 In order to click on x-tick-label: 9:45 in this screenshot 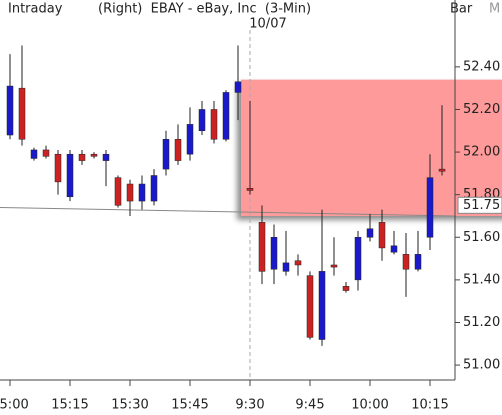, I will do `click(309, 405)`.